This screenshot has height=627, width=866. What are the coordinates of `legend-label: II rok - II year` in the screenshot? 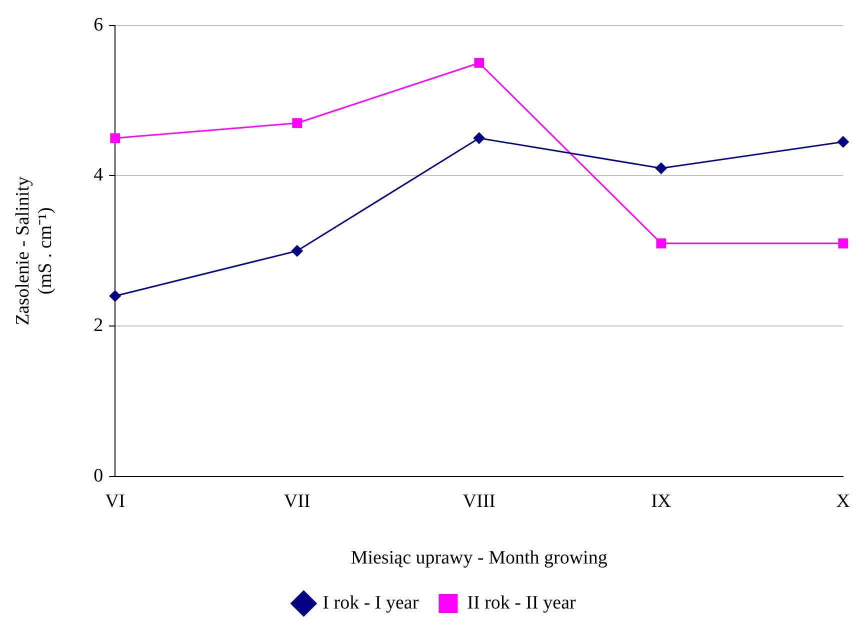 It's located at (521, 603).